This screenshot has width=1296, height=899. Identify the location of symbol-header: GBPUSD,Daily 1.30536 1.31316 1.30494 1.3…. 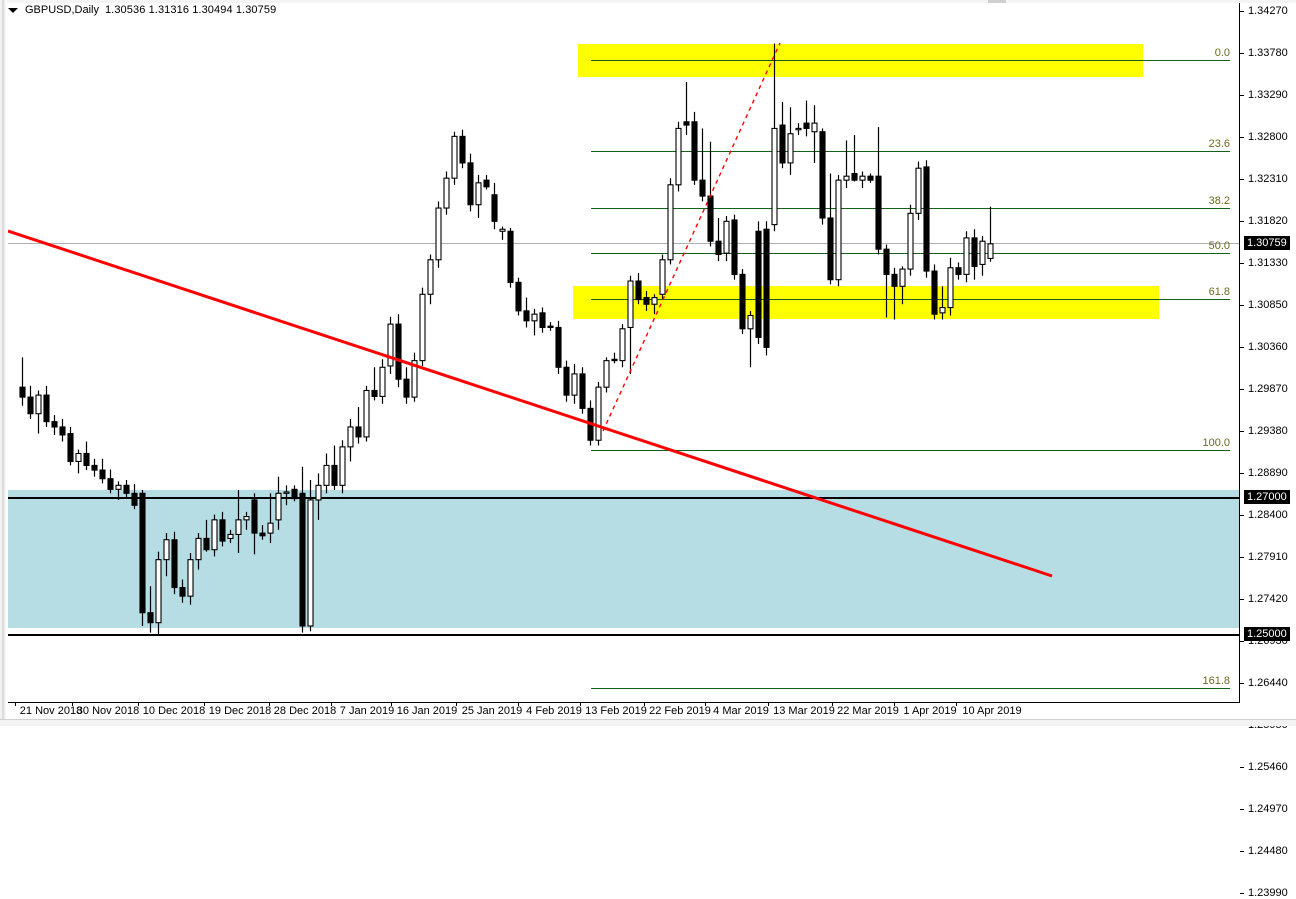
(142, 10).